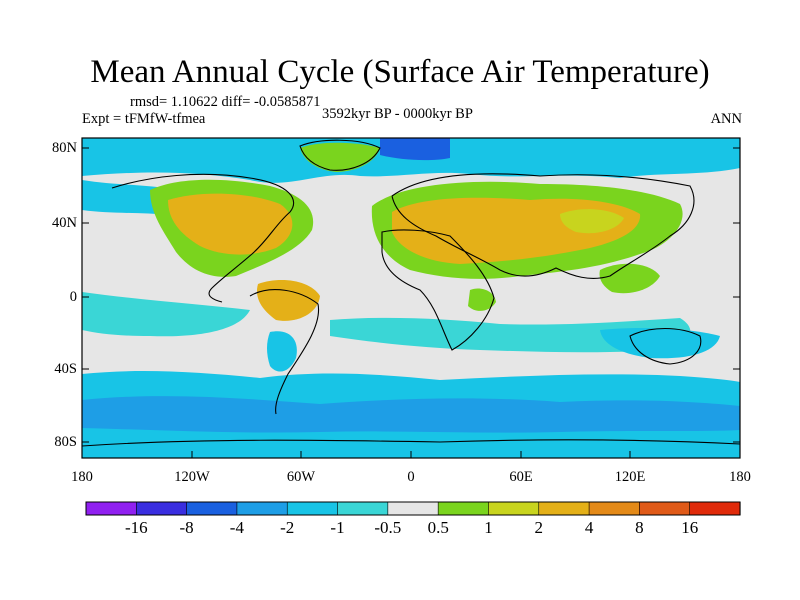 The image size is (800, 600). I want to click on field-south-america-warm, so click(288, 300).